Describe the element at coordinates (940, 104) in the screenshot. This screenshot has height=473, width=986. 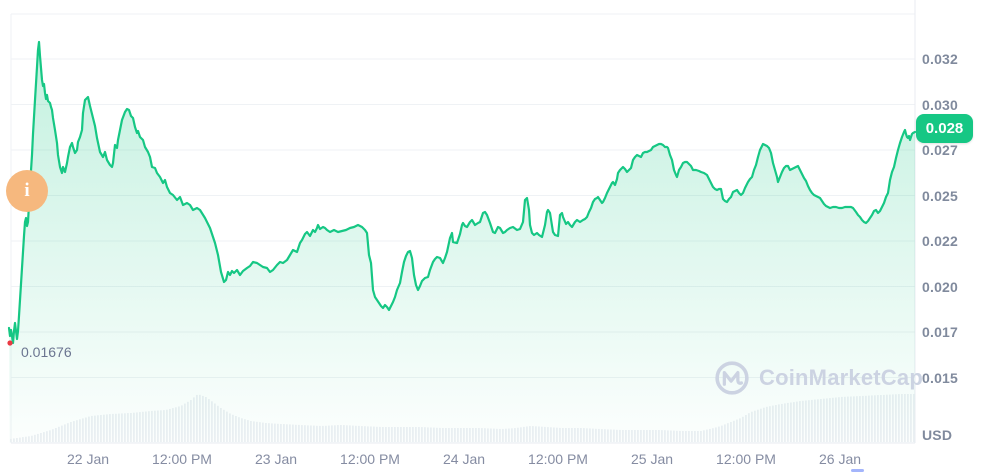
I see `y-axis-tick-label: 0.030` at that location.